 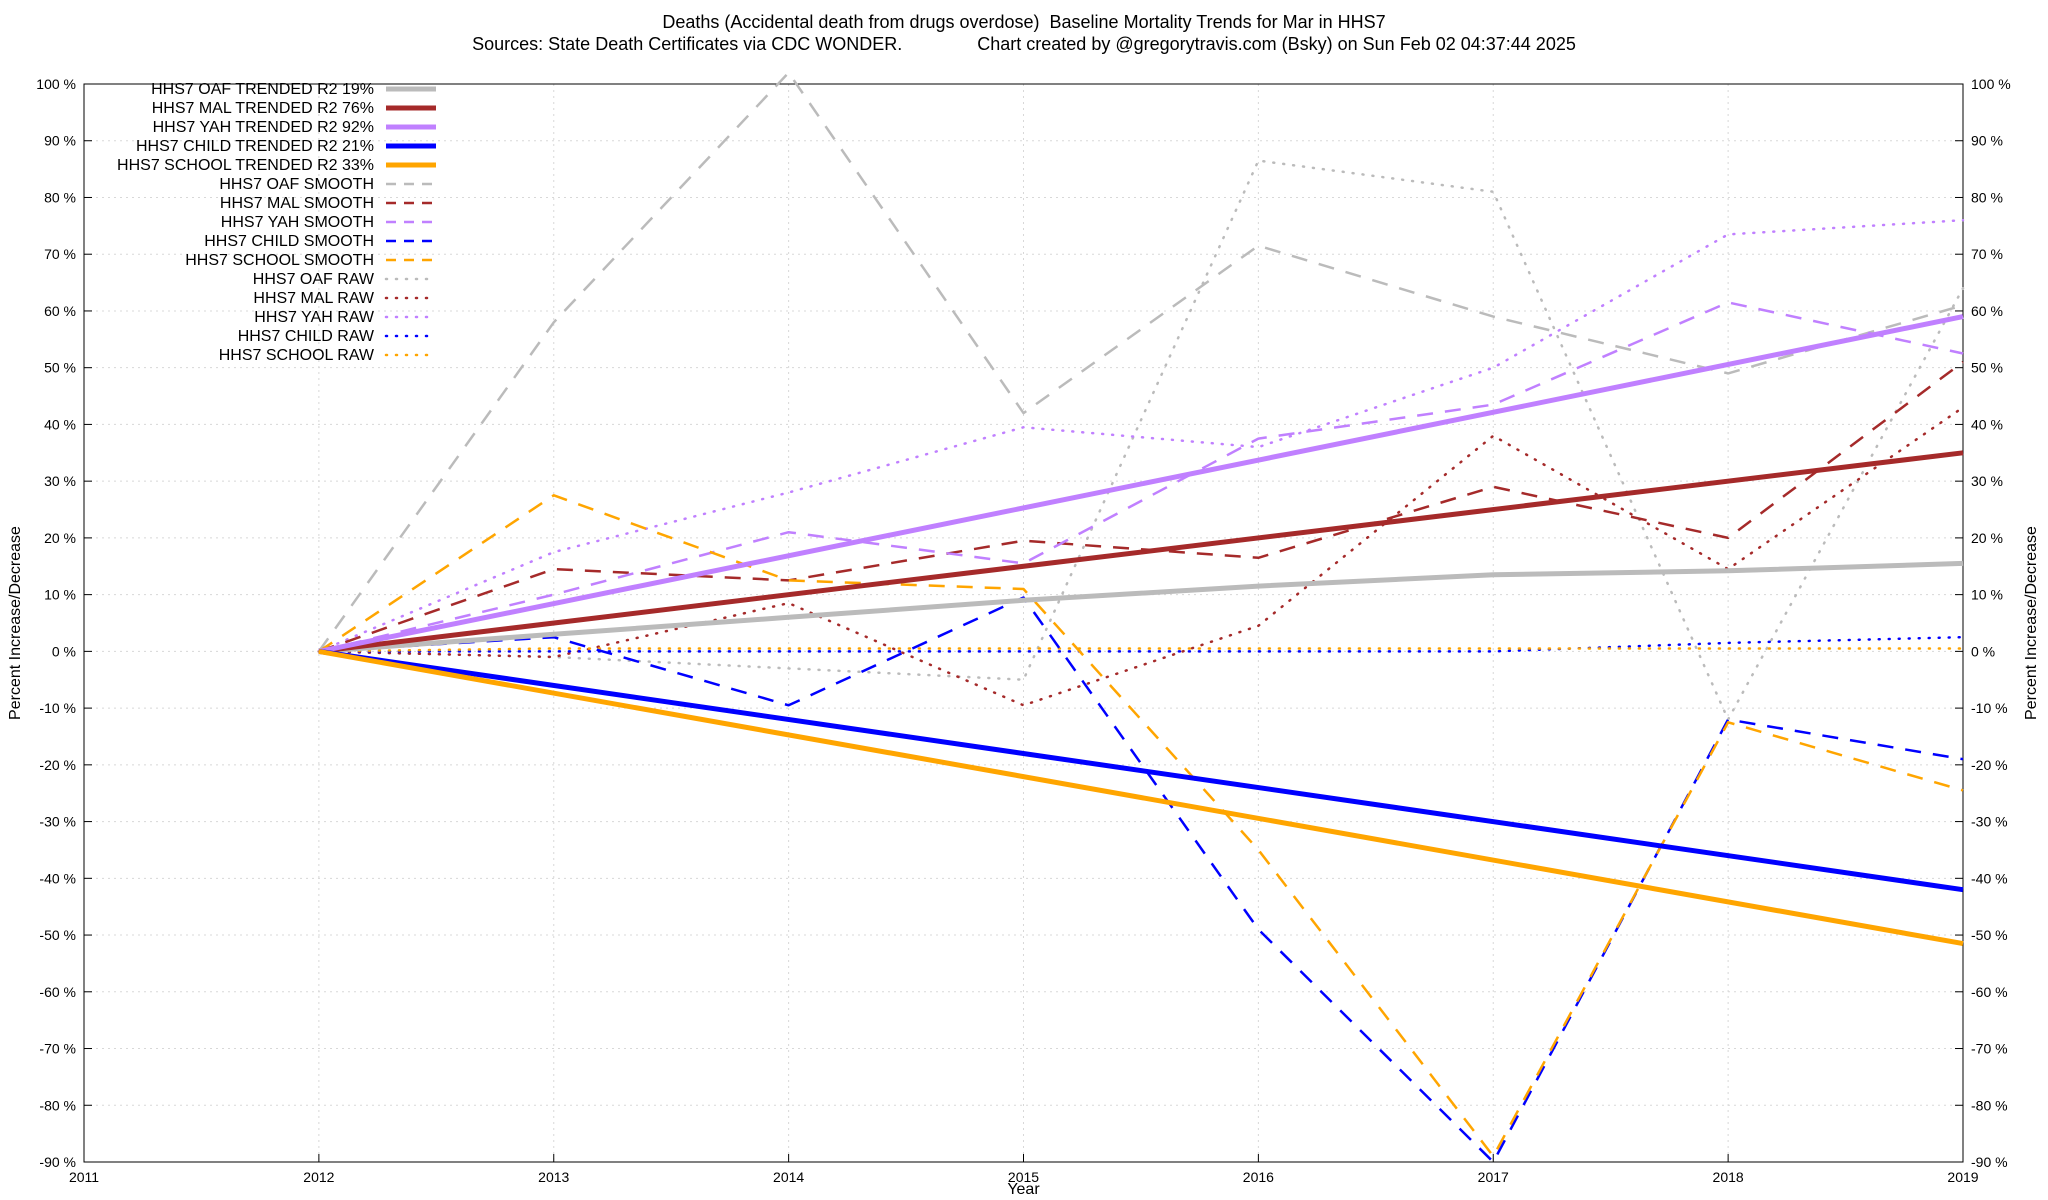 I want to click on legend-label-13: HHS7 CHILD RAW, so click(x=306, y=336).